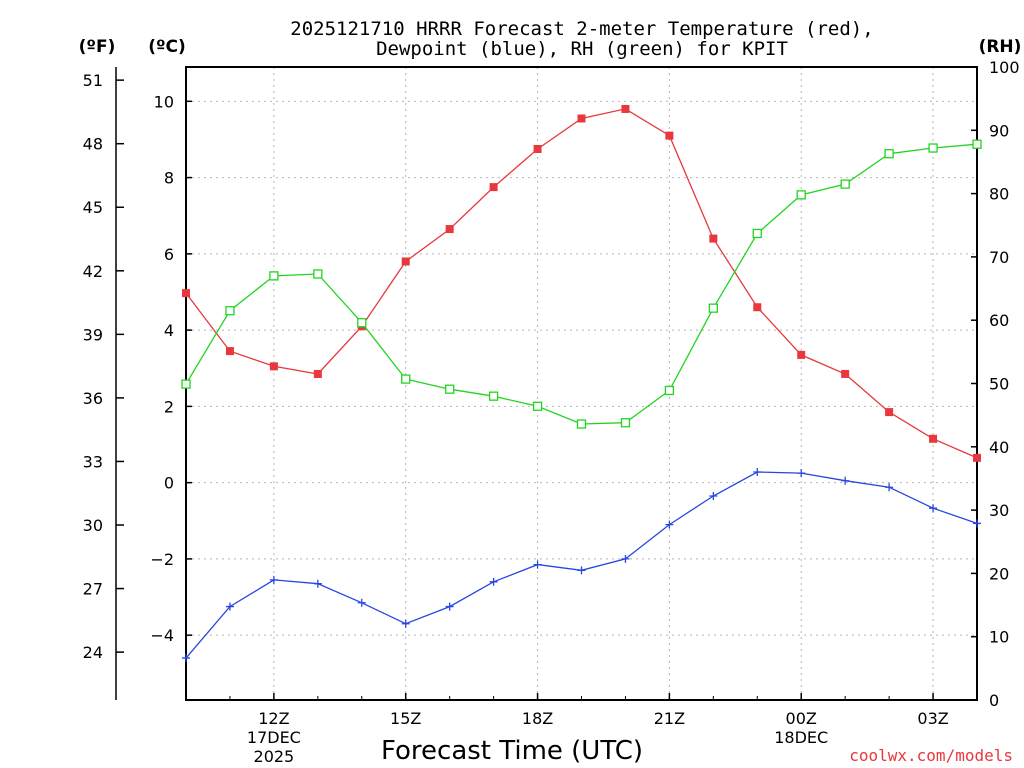 The image size is (1024, 768). I want to click on celsius-tick-label: 6, so click(169, 254).